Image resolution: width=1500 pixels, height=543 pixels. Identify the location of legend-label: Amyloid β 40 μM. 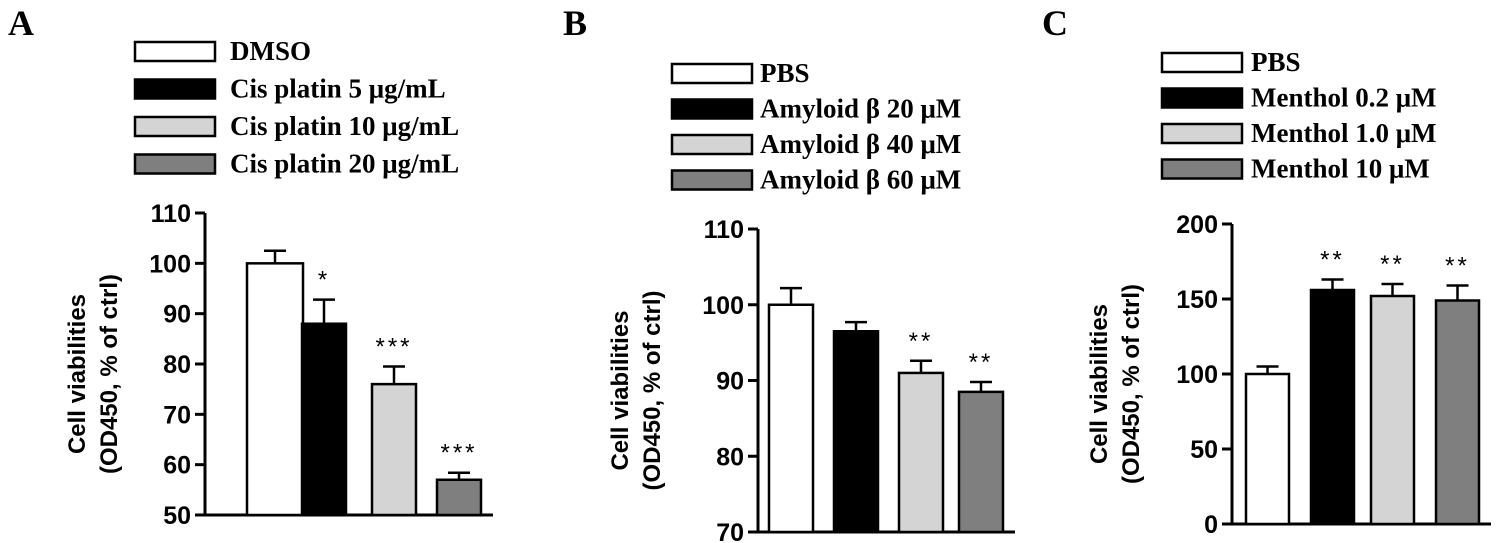
(860, 144).